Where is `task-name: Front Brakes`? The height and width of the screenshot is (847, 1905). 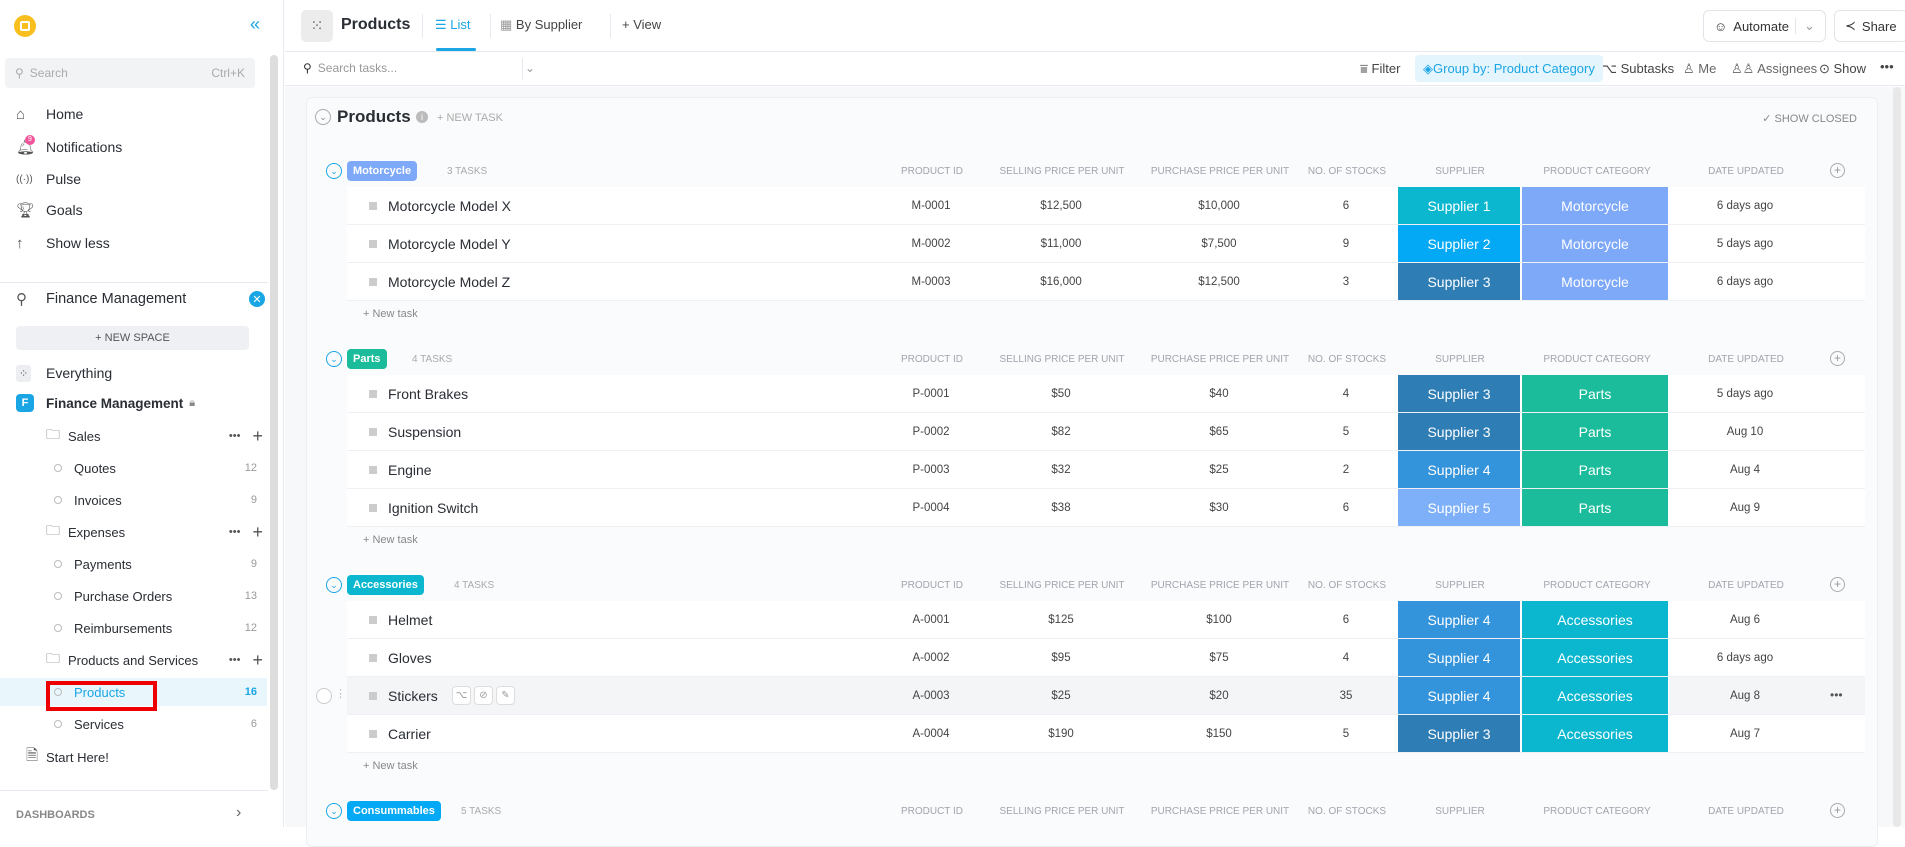 task-name: Front Brakes is located at coordinates (428, 394).